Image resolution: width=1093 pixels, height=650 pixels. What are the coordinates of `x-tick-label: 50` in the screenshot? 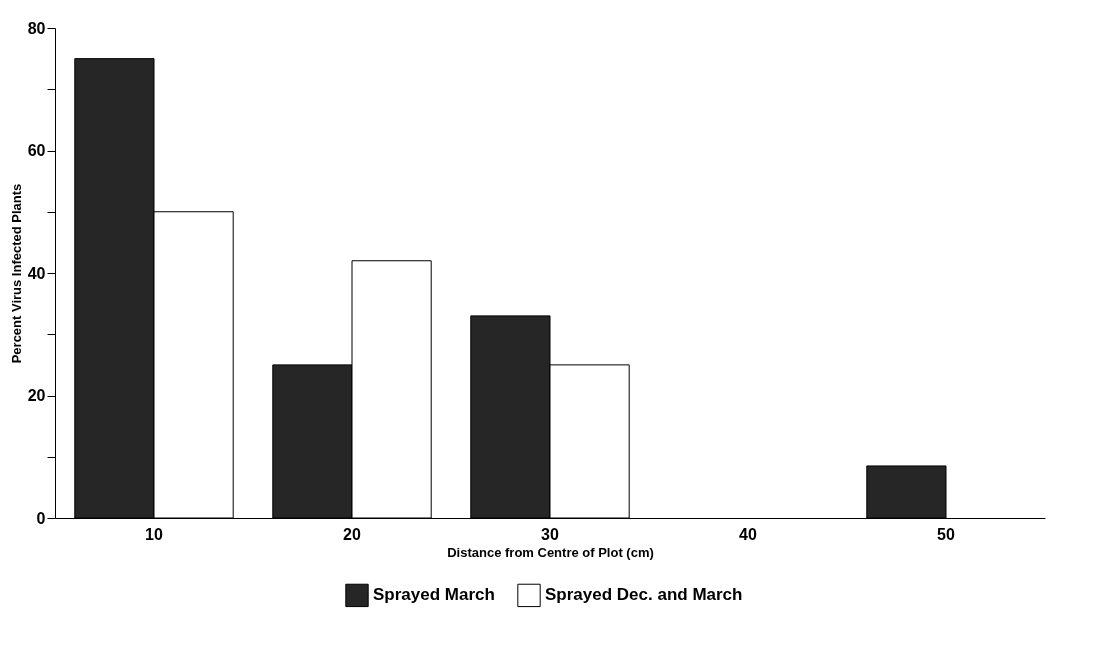 It's located at (946, 534).